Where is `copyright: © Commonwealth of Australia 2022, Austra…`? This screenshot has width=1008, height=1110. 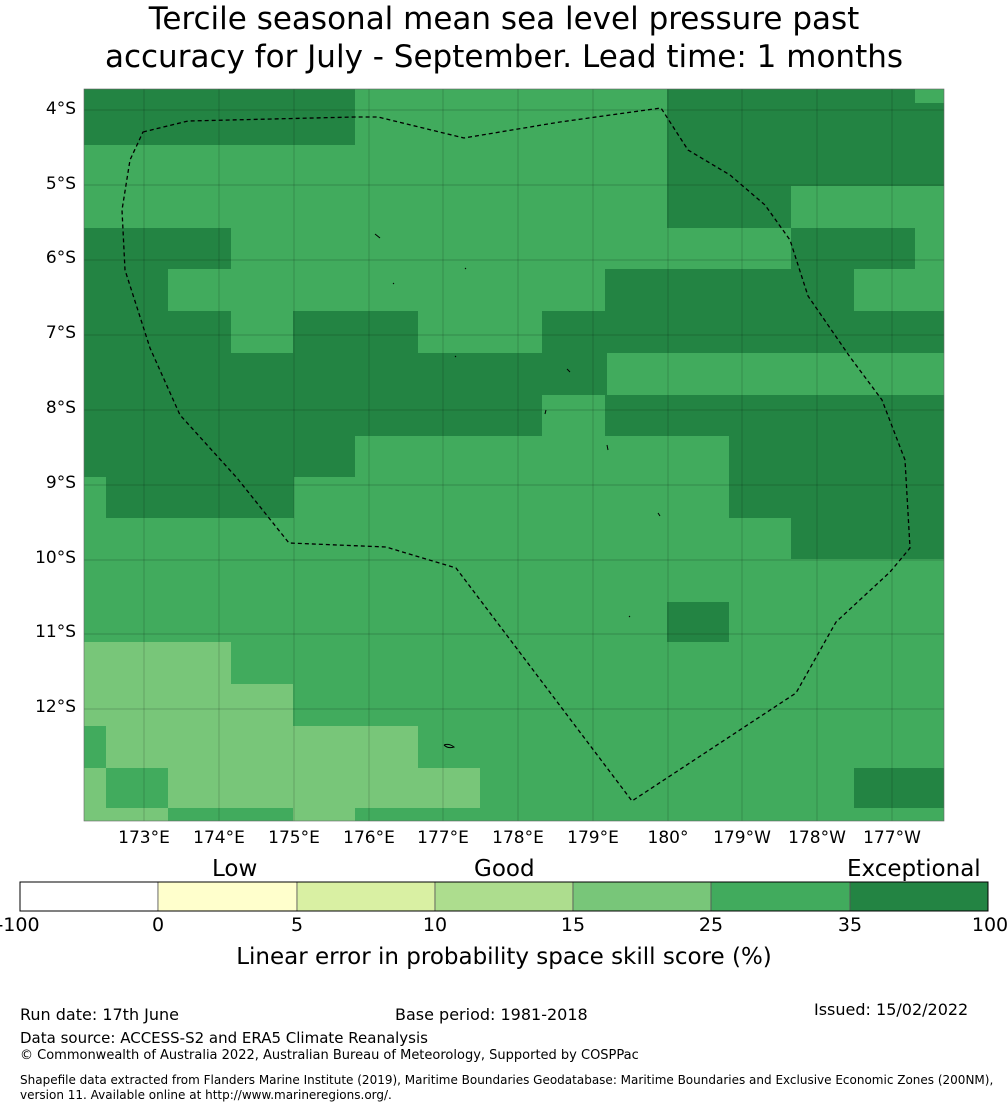 copyright: © Commonwealth of Australia 2022, Austra… is located at coordinates (329, 1055).